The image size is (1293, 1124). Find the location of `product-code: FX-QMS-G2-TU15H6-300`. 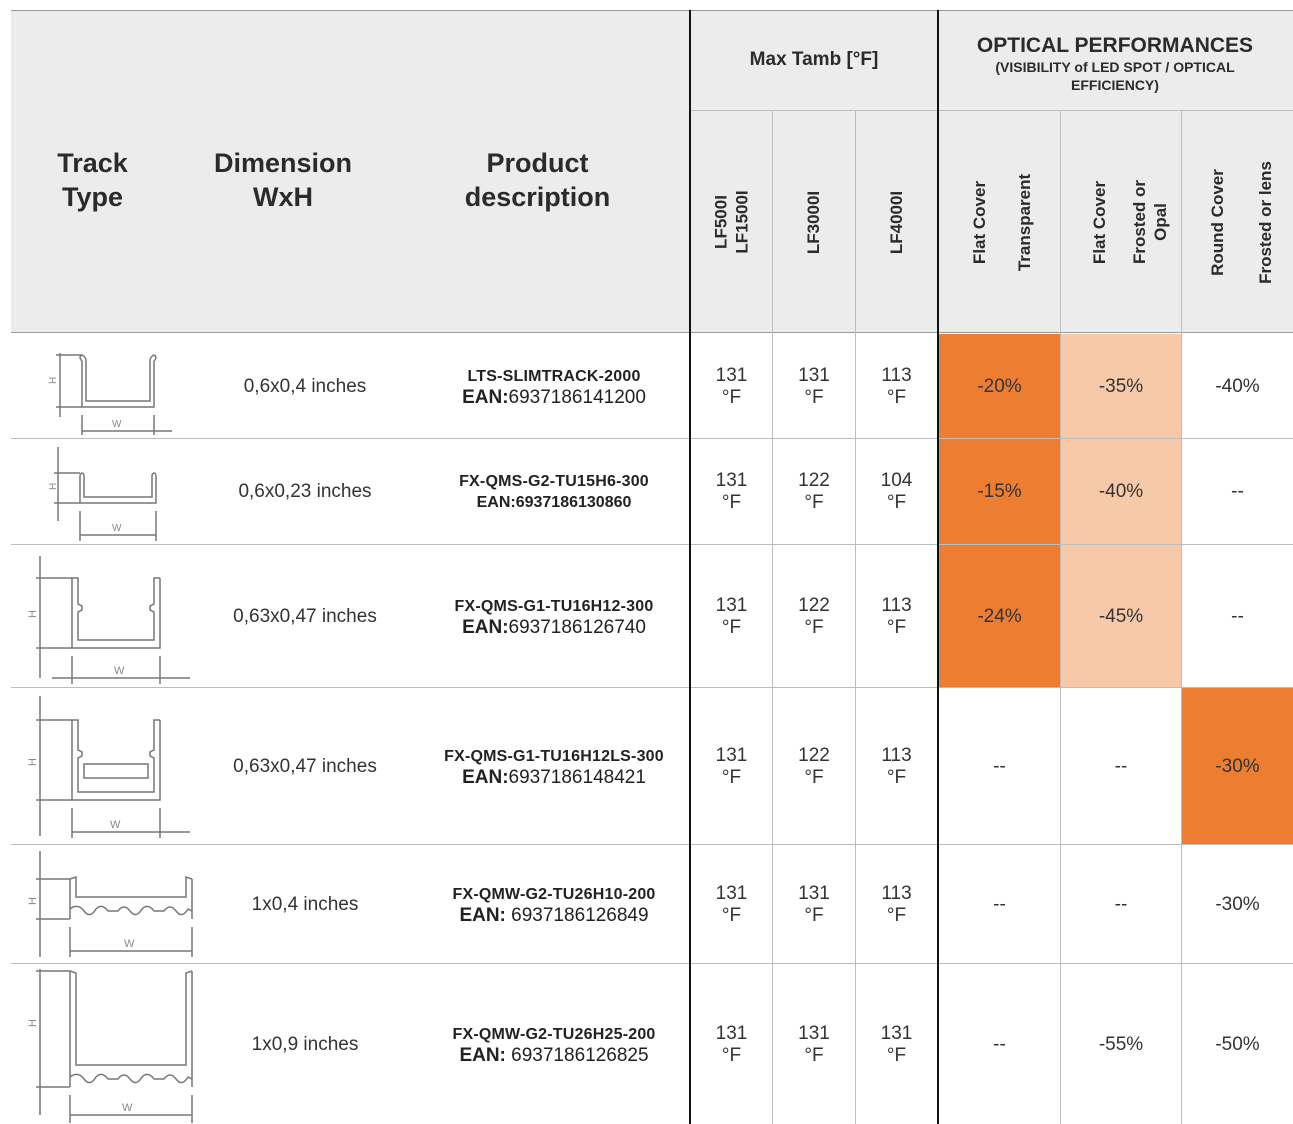

product-code: FX-QMS-G2-TU15H6-300 is located at coordinates (554, 481).